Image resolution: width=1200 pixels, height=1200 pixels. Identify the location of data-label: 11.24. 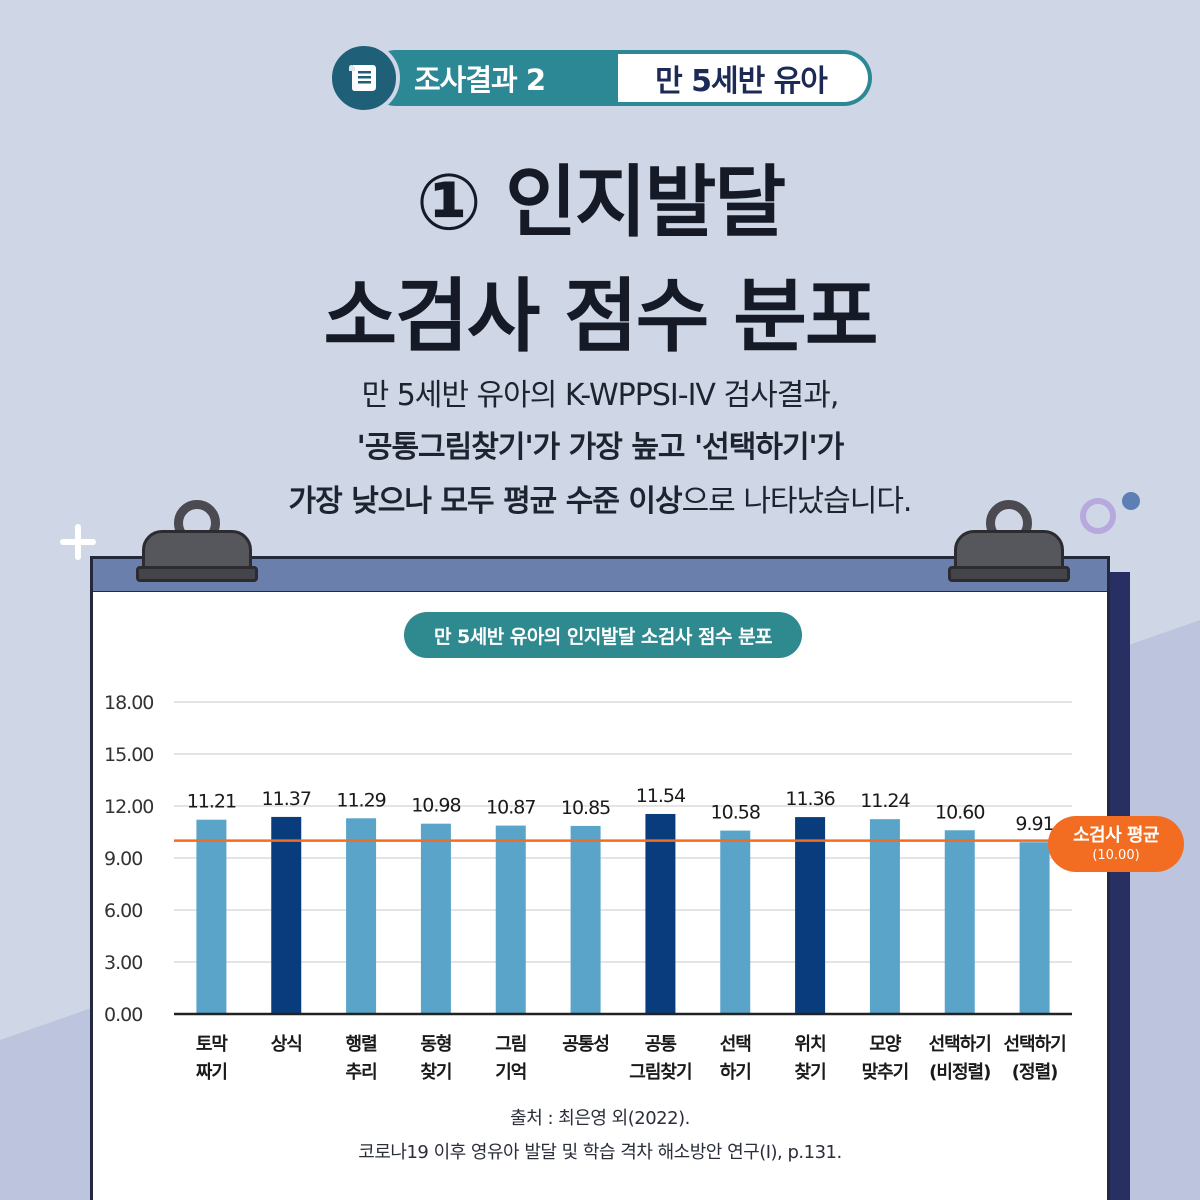
(885, 801).